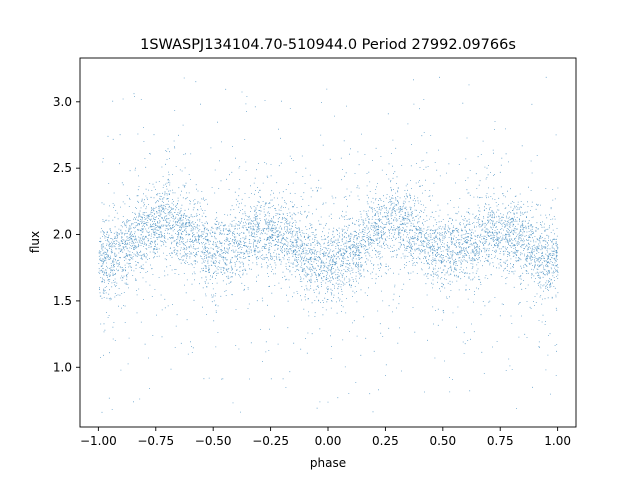 This screenshot has width=640, height=484. I want to click on y-tick-label: 1.0, so click(62, 367).